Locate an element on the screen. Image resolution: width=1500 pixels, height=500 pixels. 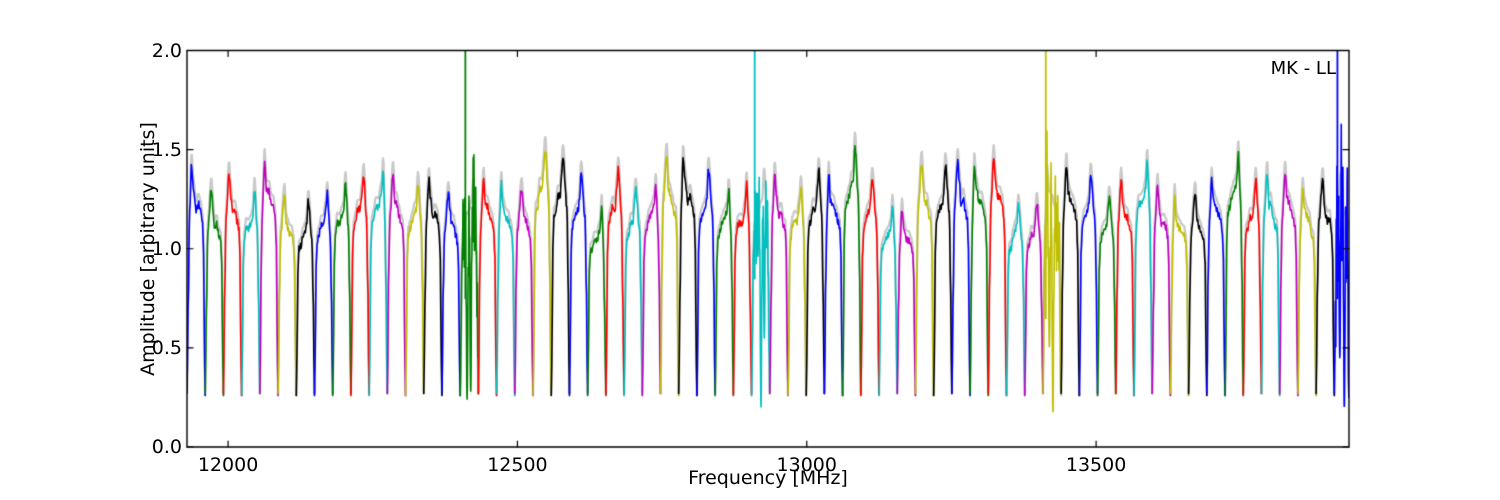
x-axis-label: Frequency [MHz] is located at coordinates (768, 478).